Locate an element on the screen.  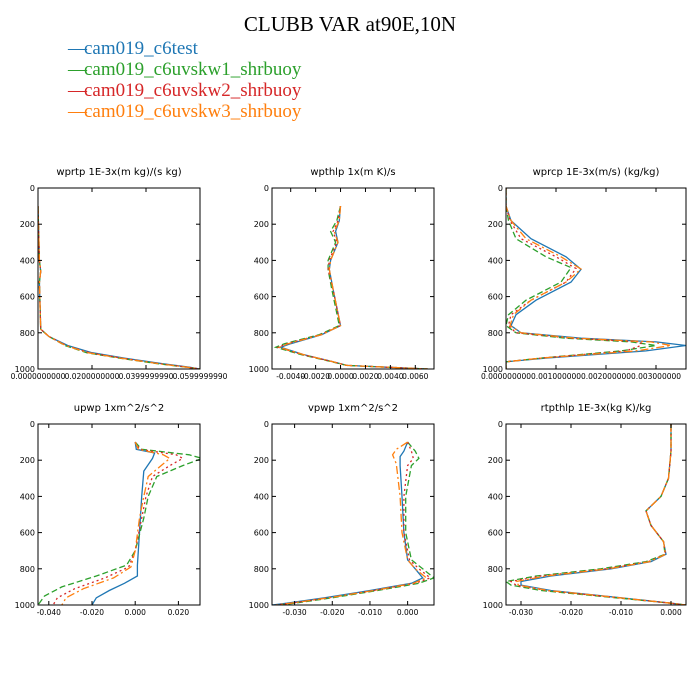
x-tick-label: -0.0040 is located at coordinates (290, 376).